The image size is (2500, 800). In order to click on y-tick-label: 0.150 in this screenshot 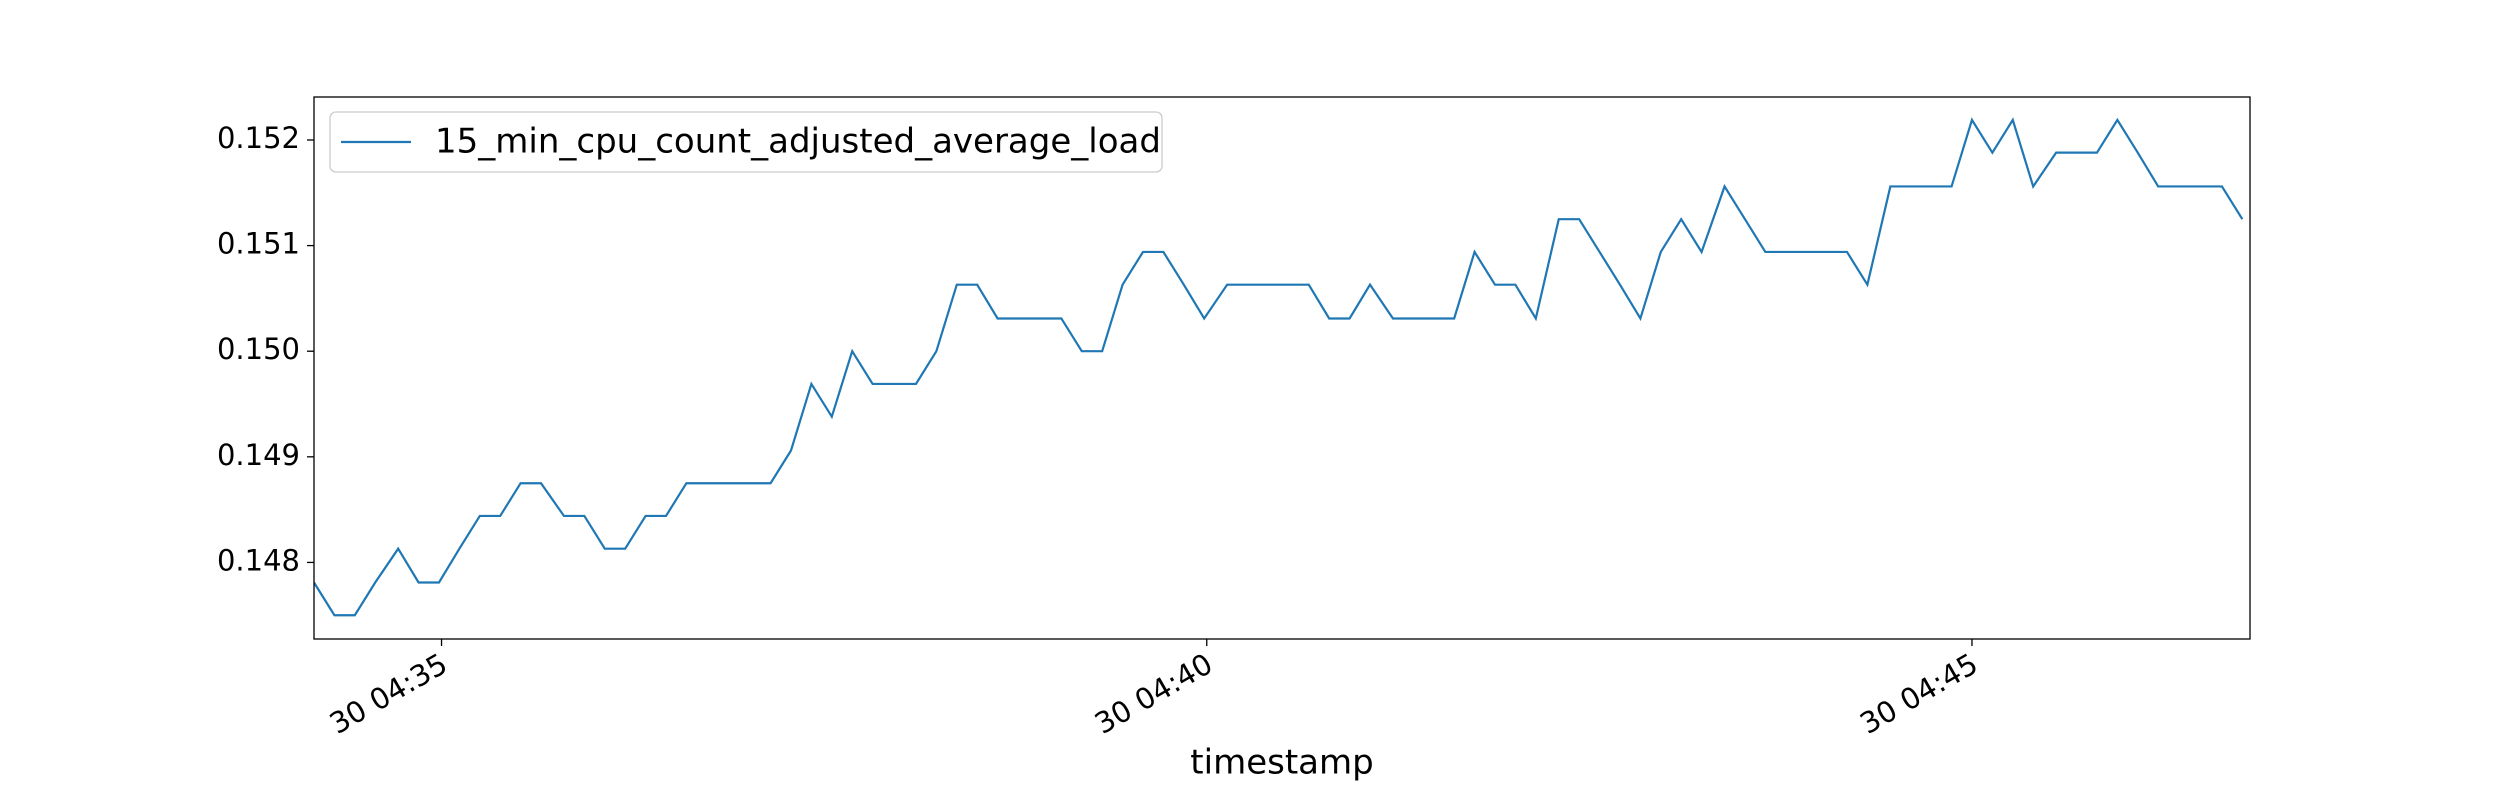, I will do `click(258, 349)`.